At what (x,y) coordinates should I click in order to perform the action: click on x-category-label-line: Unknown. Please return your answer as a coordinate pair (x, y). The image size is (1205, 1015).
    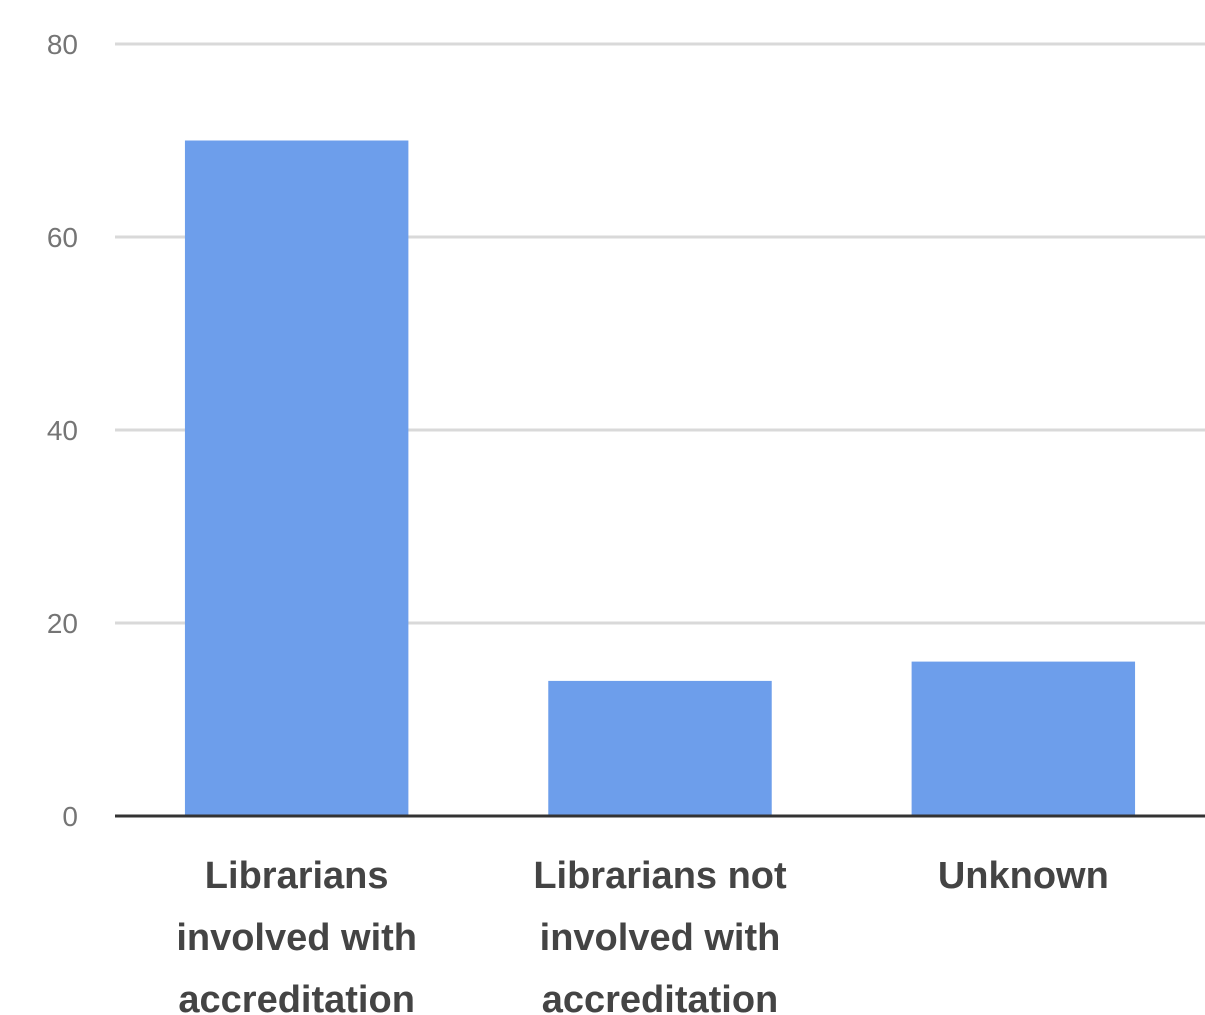
    Looking at the image, I should click on (1023, 876).